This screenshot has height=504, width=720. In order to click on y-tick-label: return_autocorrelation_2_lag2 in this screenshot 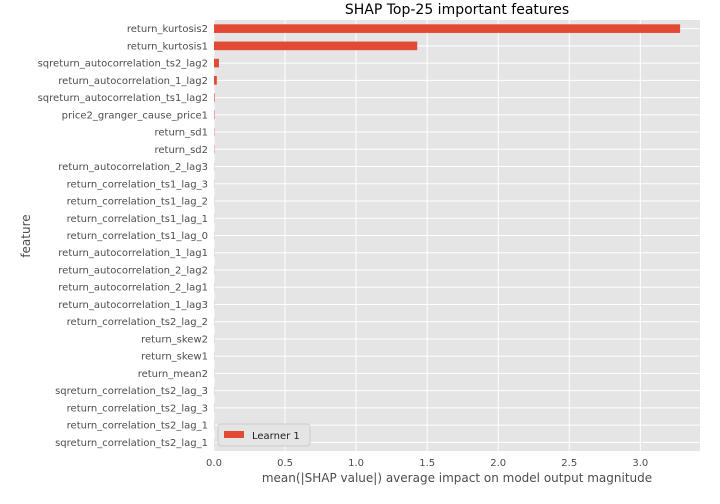, I will do `click(133, 270)`.